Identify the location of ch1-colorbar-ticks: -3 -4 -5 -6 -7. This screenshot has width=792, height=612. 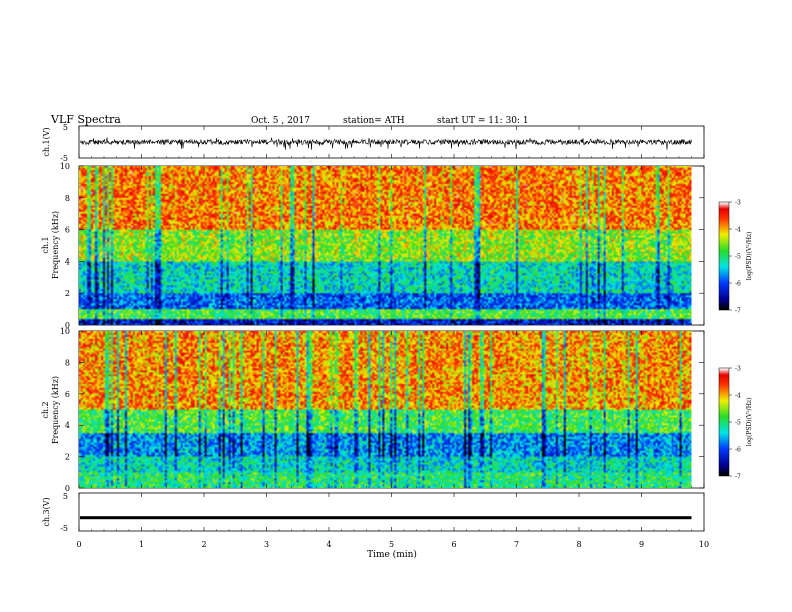
(735, 257).